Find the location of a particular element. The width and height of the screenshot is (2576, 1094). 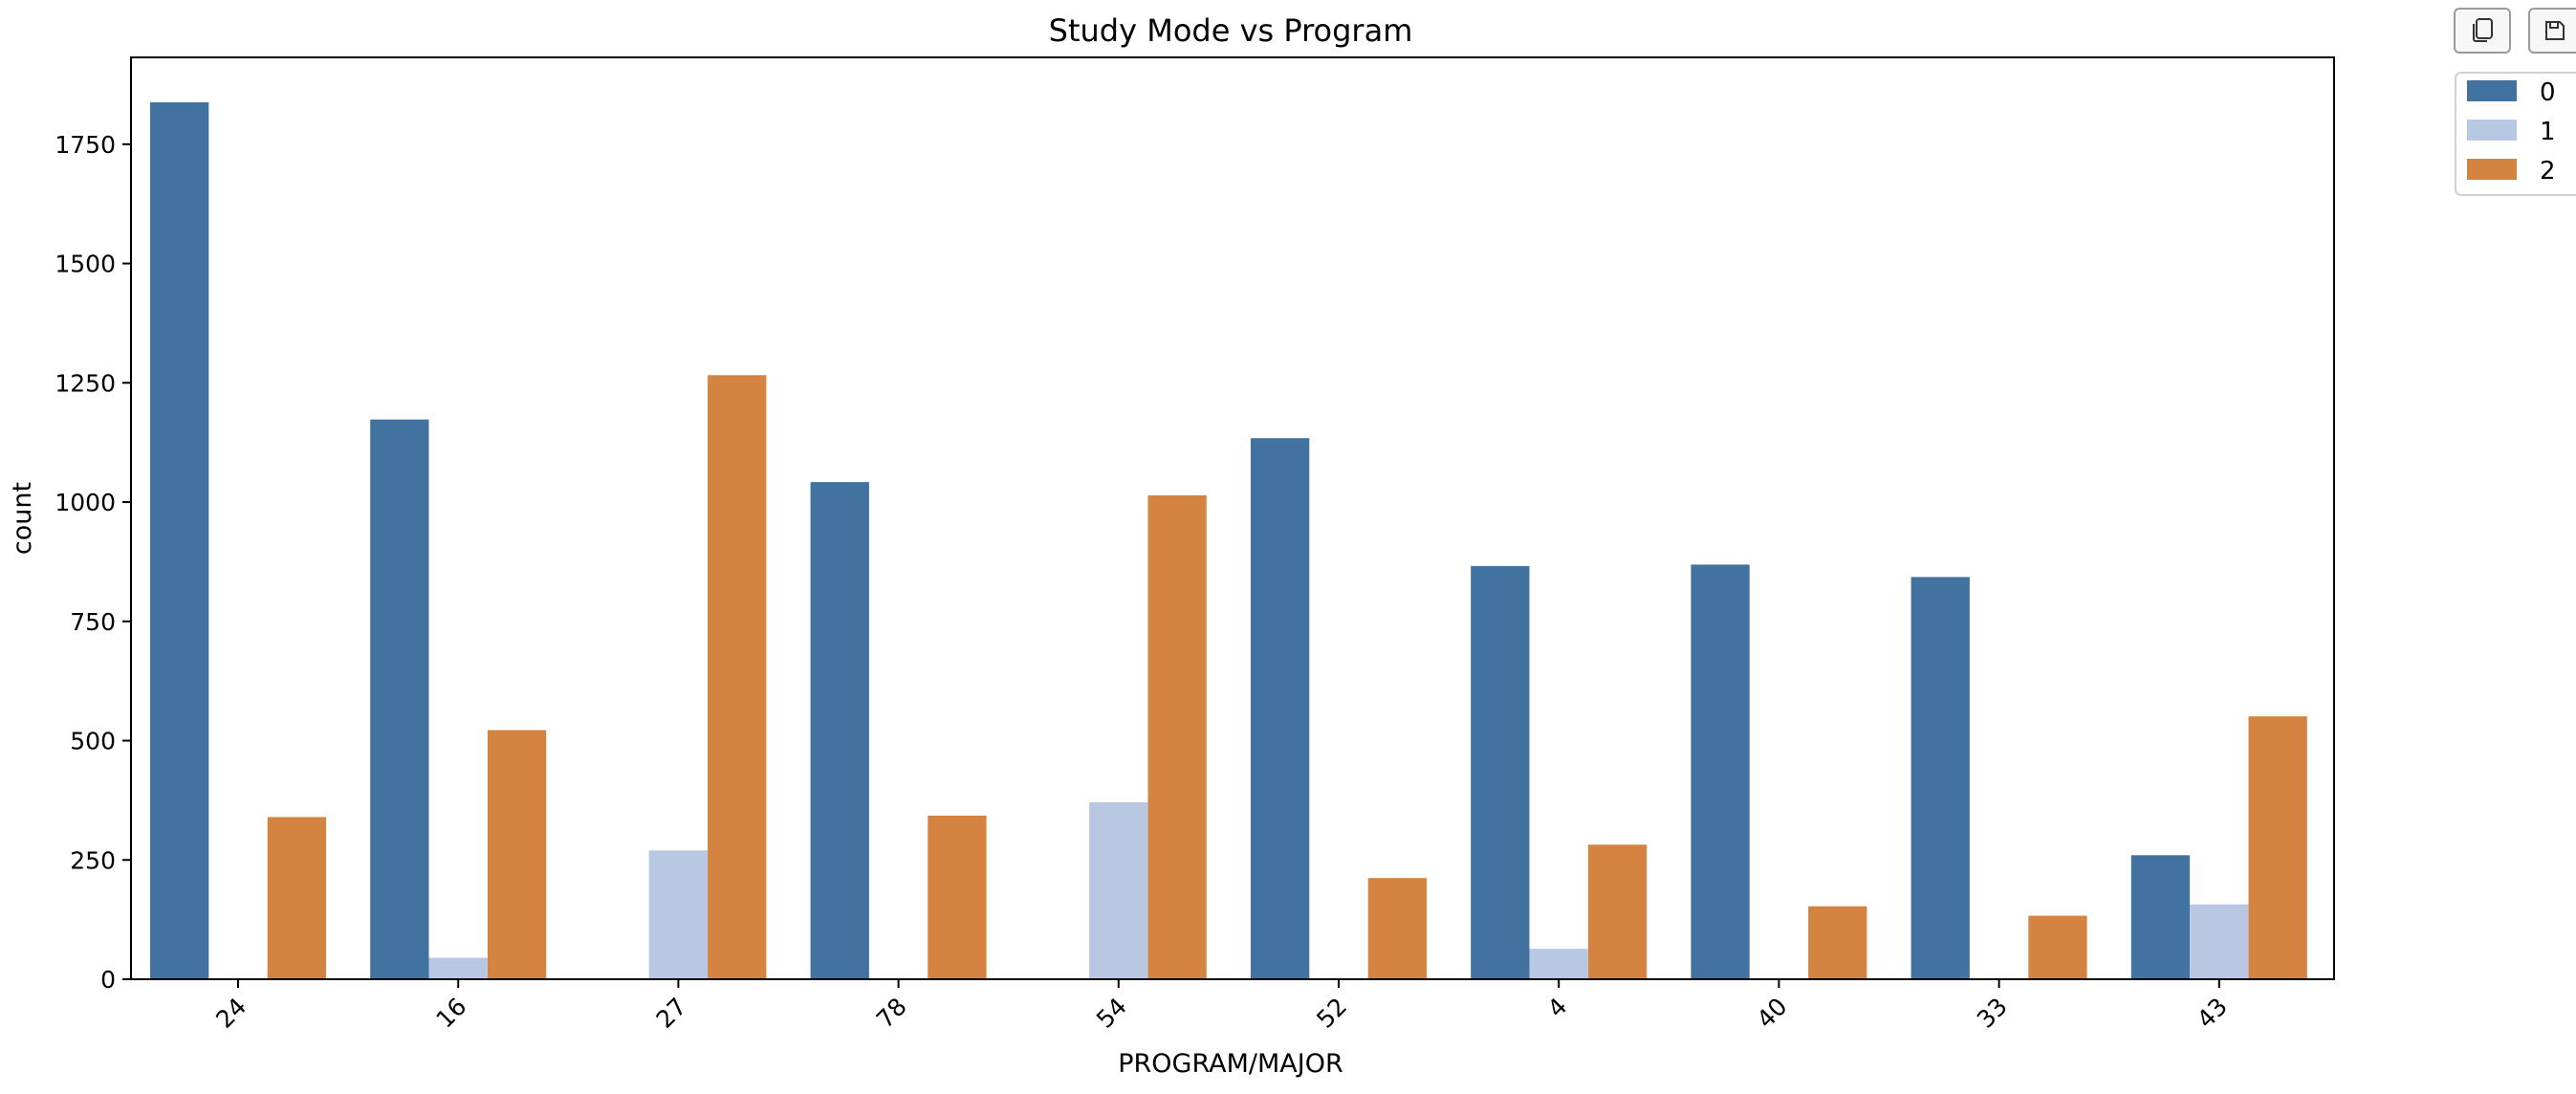

legend-label: 1 is located at coordinates (2548, 132).